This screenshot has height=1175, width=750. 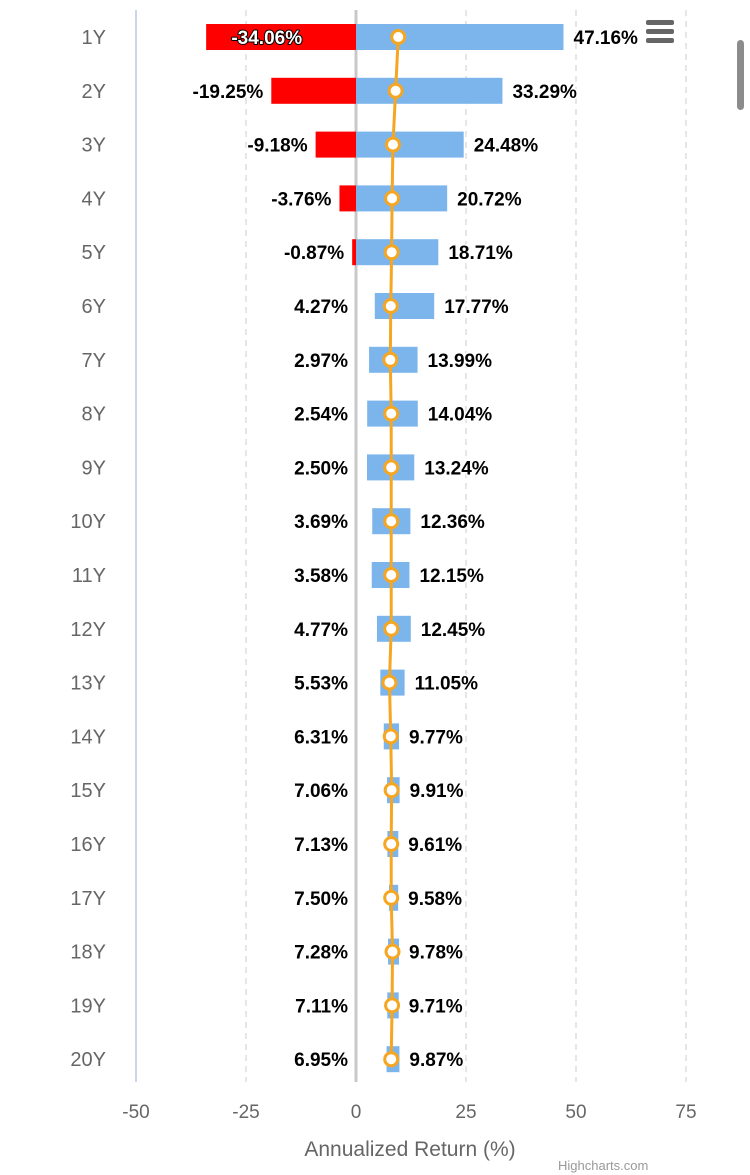 I want to click on scrollbar-thumb, so click(x=740, y=75).